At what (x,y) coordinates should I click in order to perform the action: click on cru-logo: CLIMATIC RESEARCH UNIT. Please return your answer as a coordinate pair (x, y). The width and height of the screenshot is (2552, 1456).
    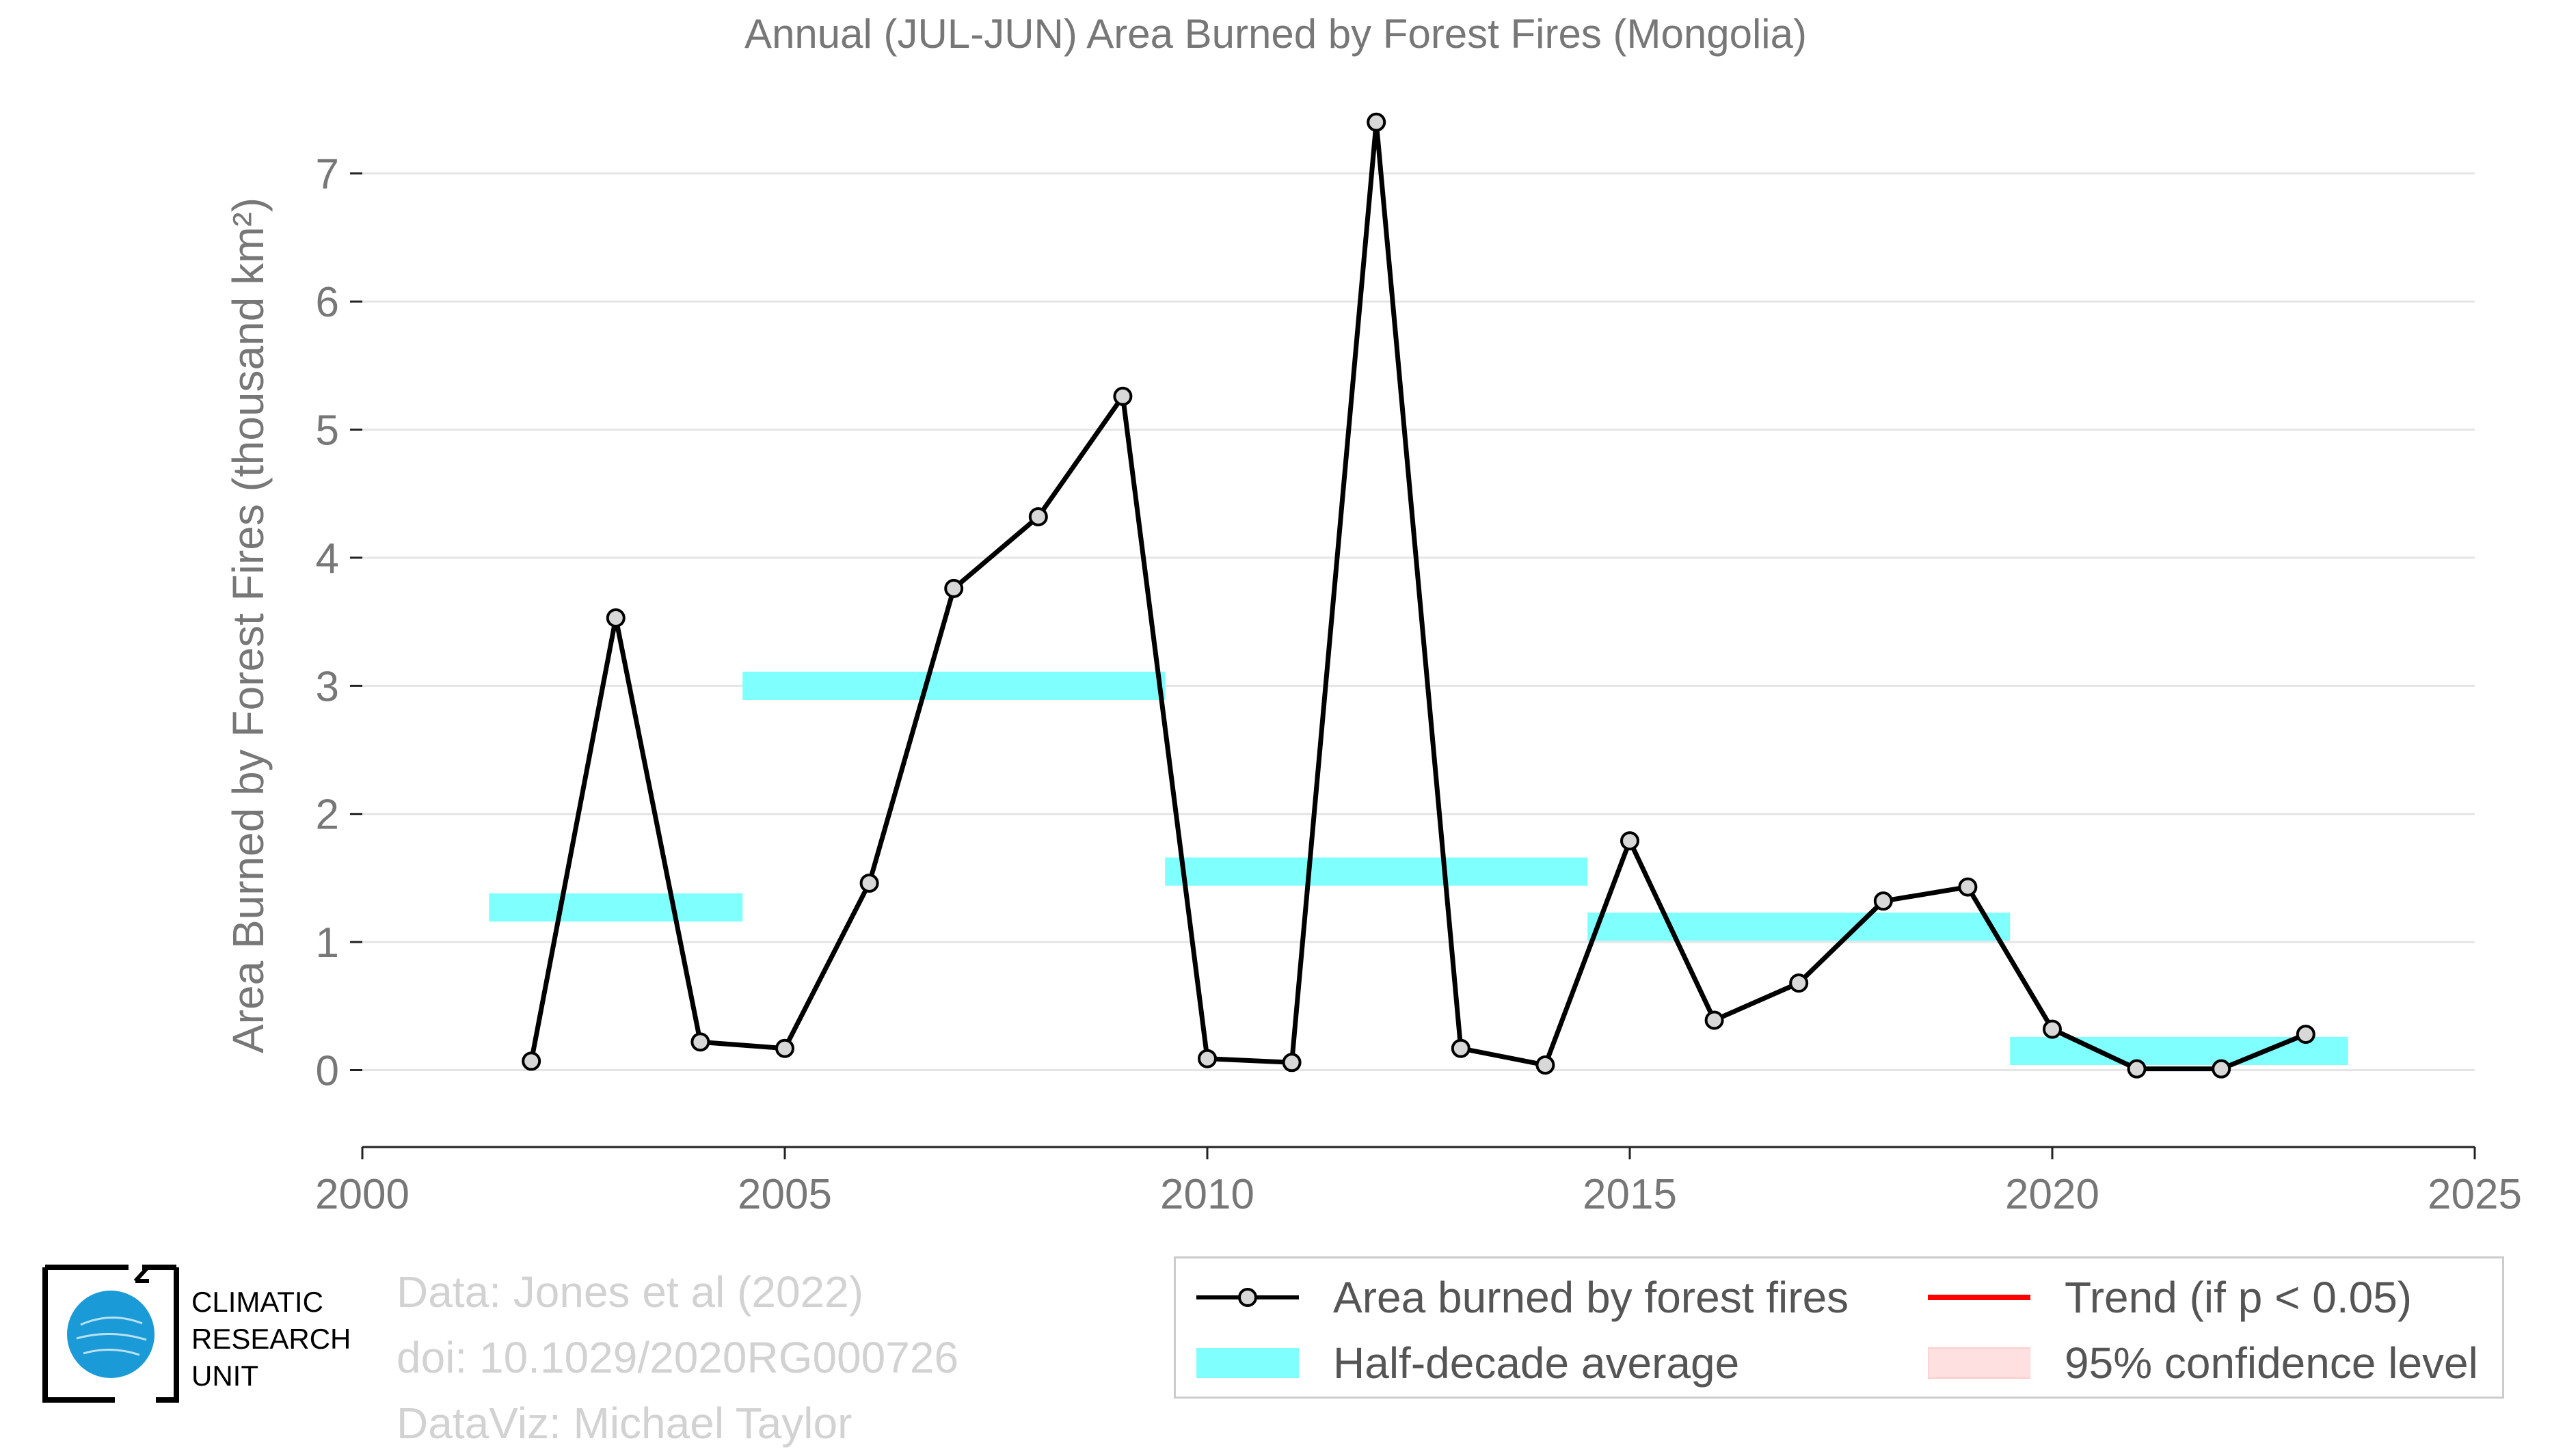
    Looking at the image, I should click on (218, 1335).